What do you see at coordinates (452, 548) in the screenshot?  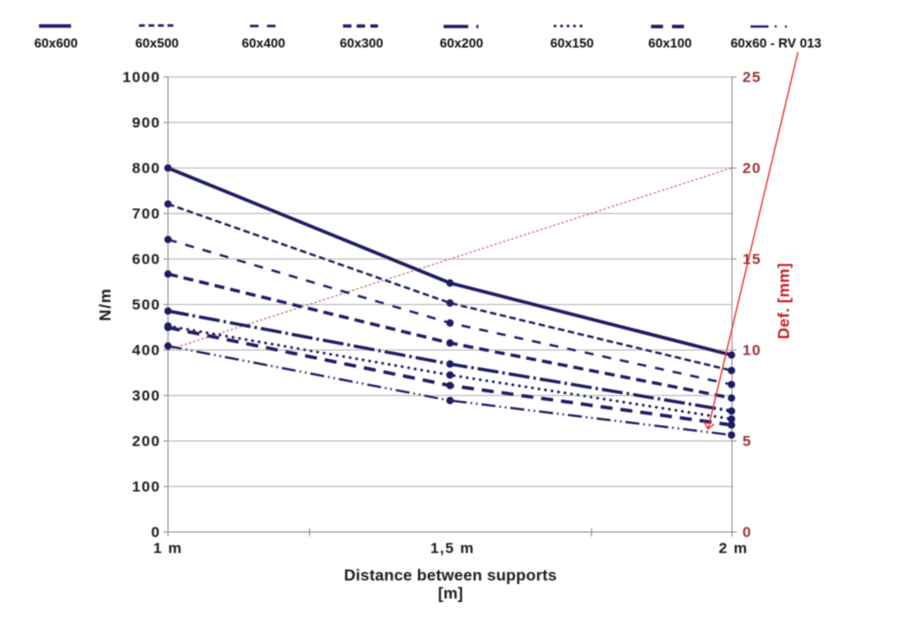 I see `svg-text: 1,5 m` at bounding box center [452, 548].